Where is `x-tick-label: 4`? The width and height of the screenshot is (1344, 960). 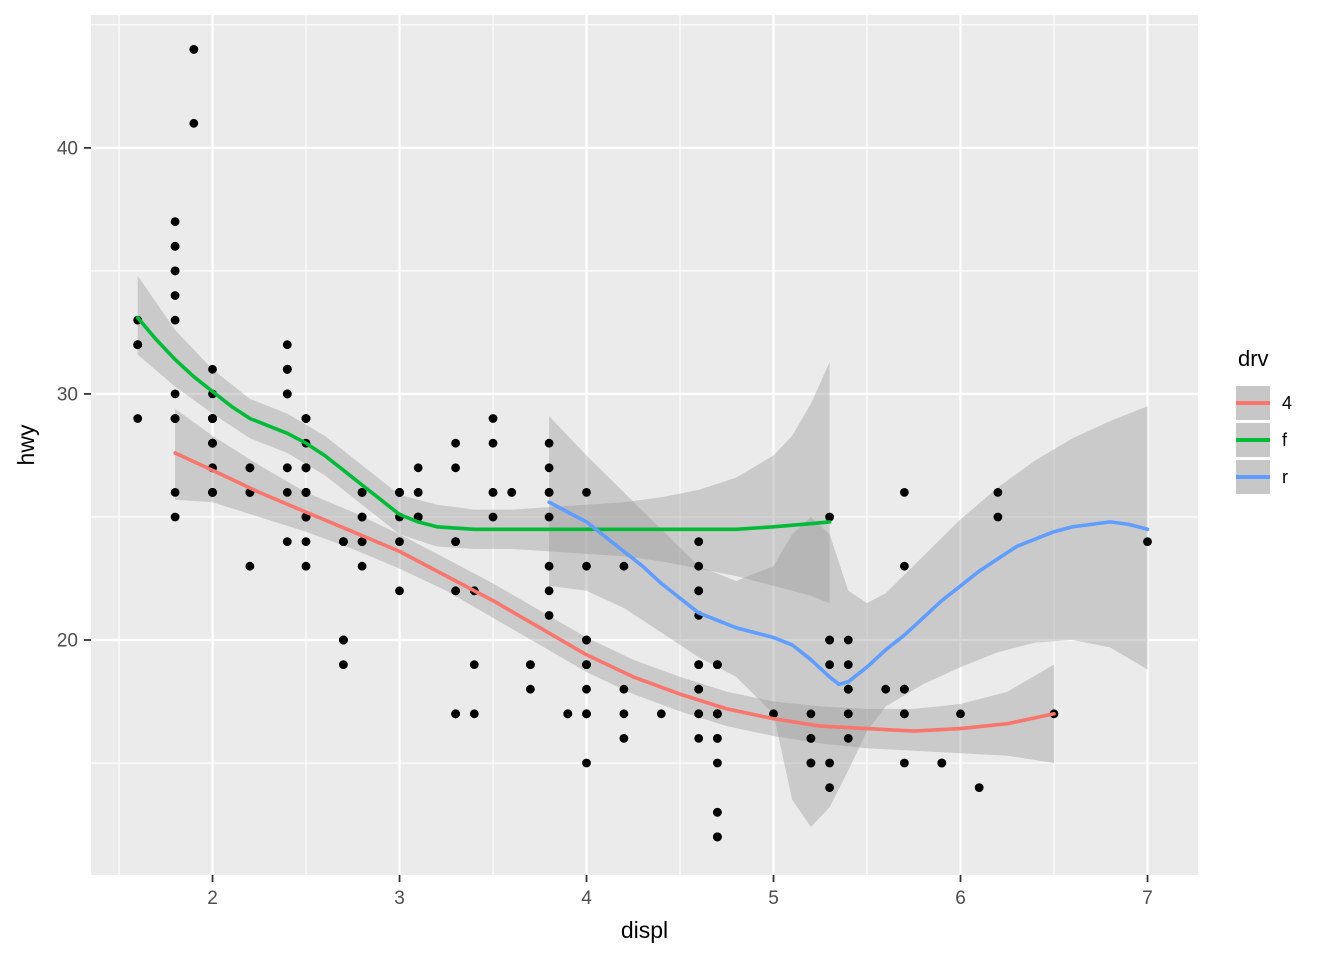
x-tick-label: 4 is located at coordinates (586, 898).